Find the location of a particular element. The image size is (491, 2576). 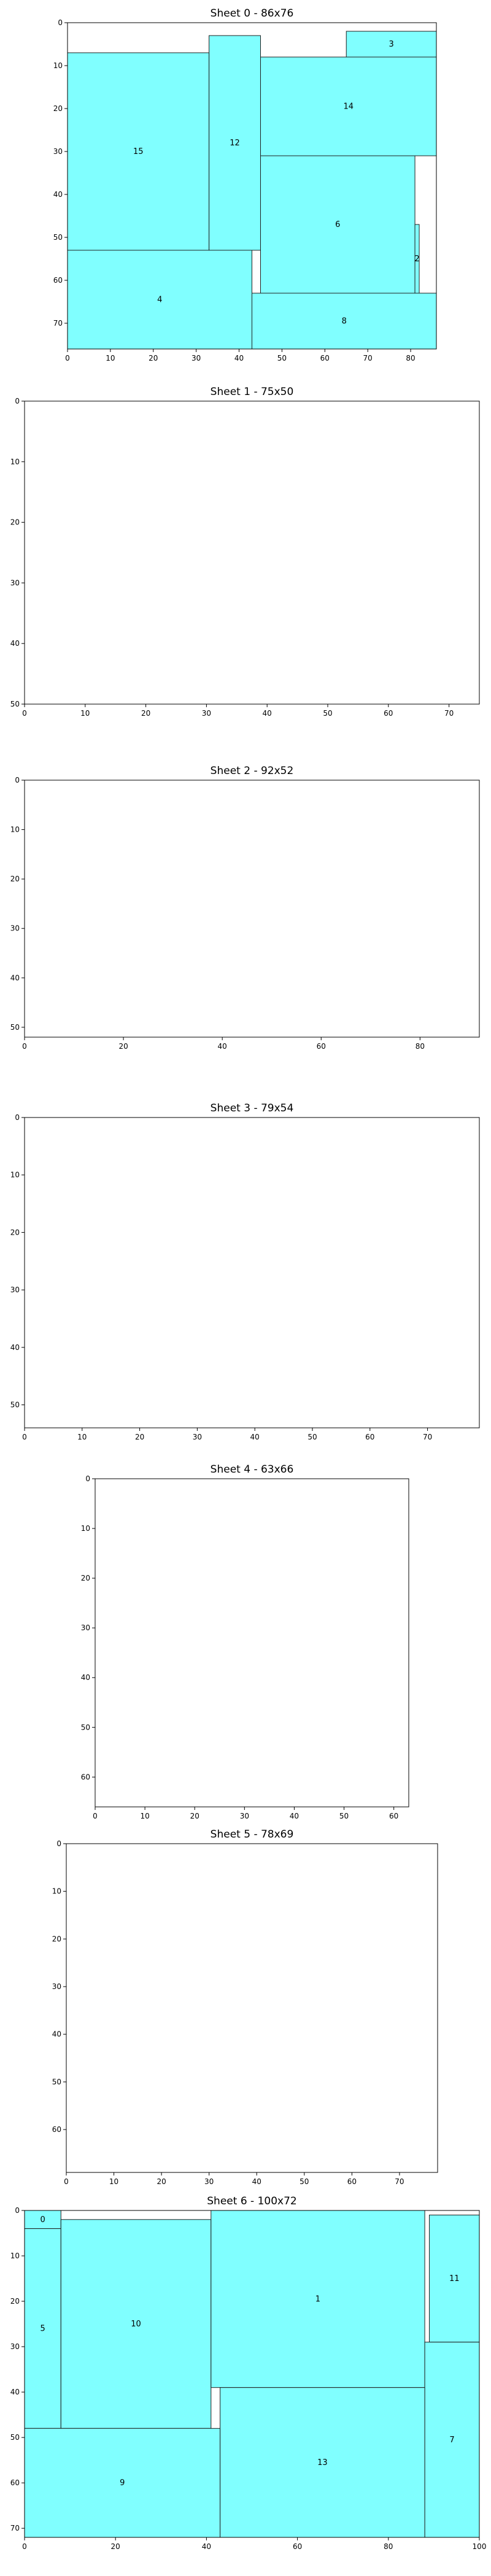

sheet-1-xtick-label-70: 70 is located at coordinates (449, 713).